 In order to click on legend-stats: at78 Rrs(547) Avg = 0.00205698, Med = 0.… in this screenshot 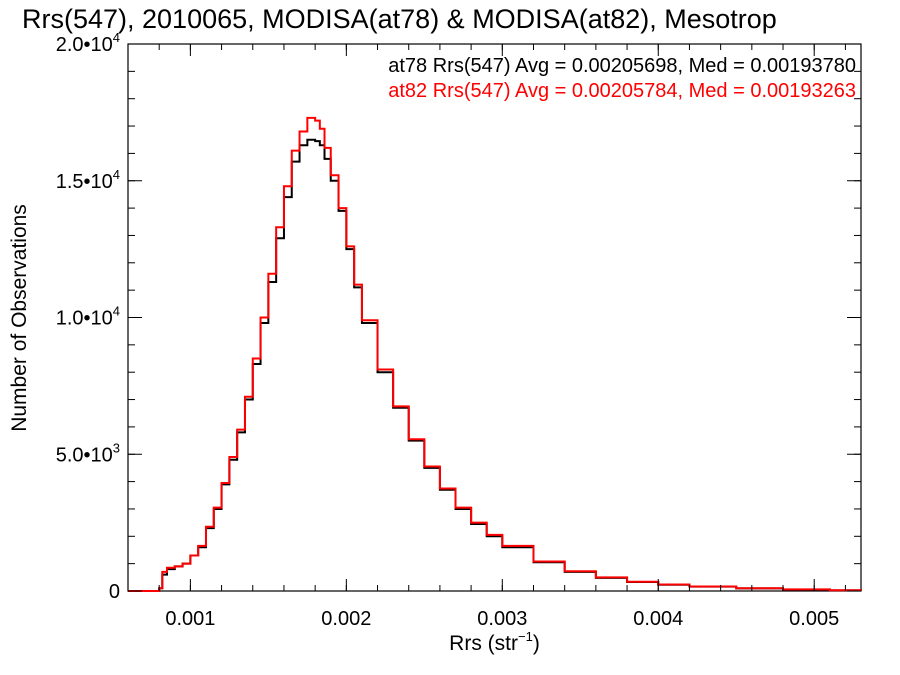, I will do `click(622, 78)`.